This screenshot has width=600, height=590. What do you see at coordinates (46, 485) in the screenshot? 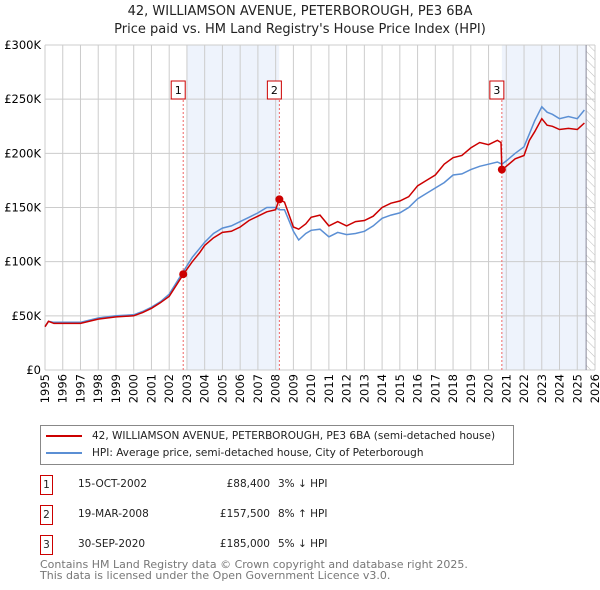
I see `transaction-number: 1` at bounding box center [46, 485].